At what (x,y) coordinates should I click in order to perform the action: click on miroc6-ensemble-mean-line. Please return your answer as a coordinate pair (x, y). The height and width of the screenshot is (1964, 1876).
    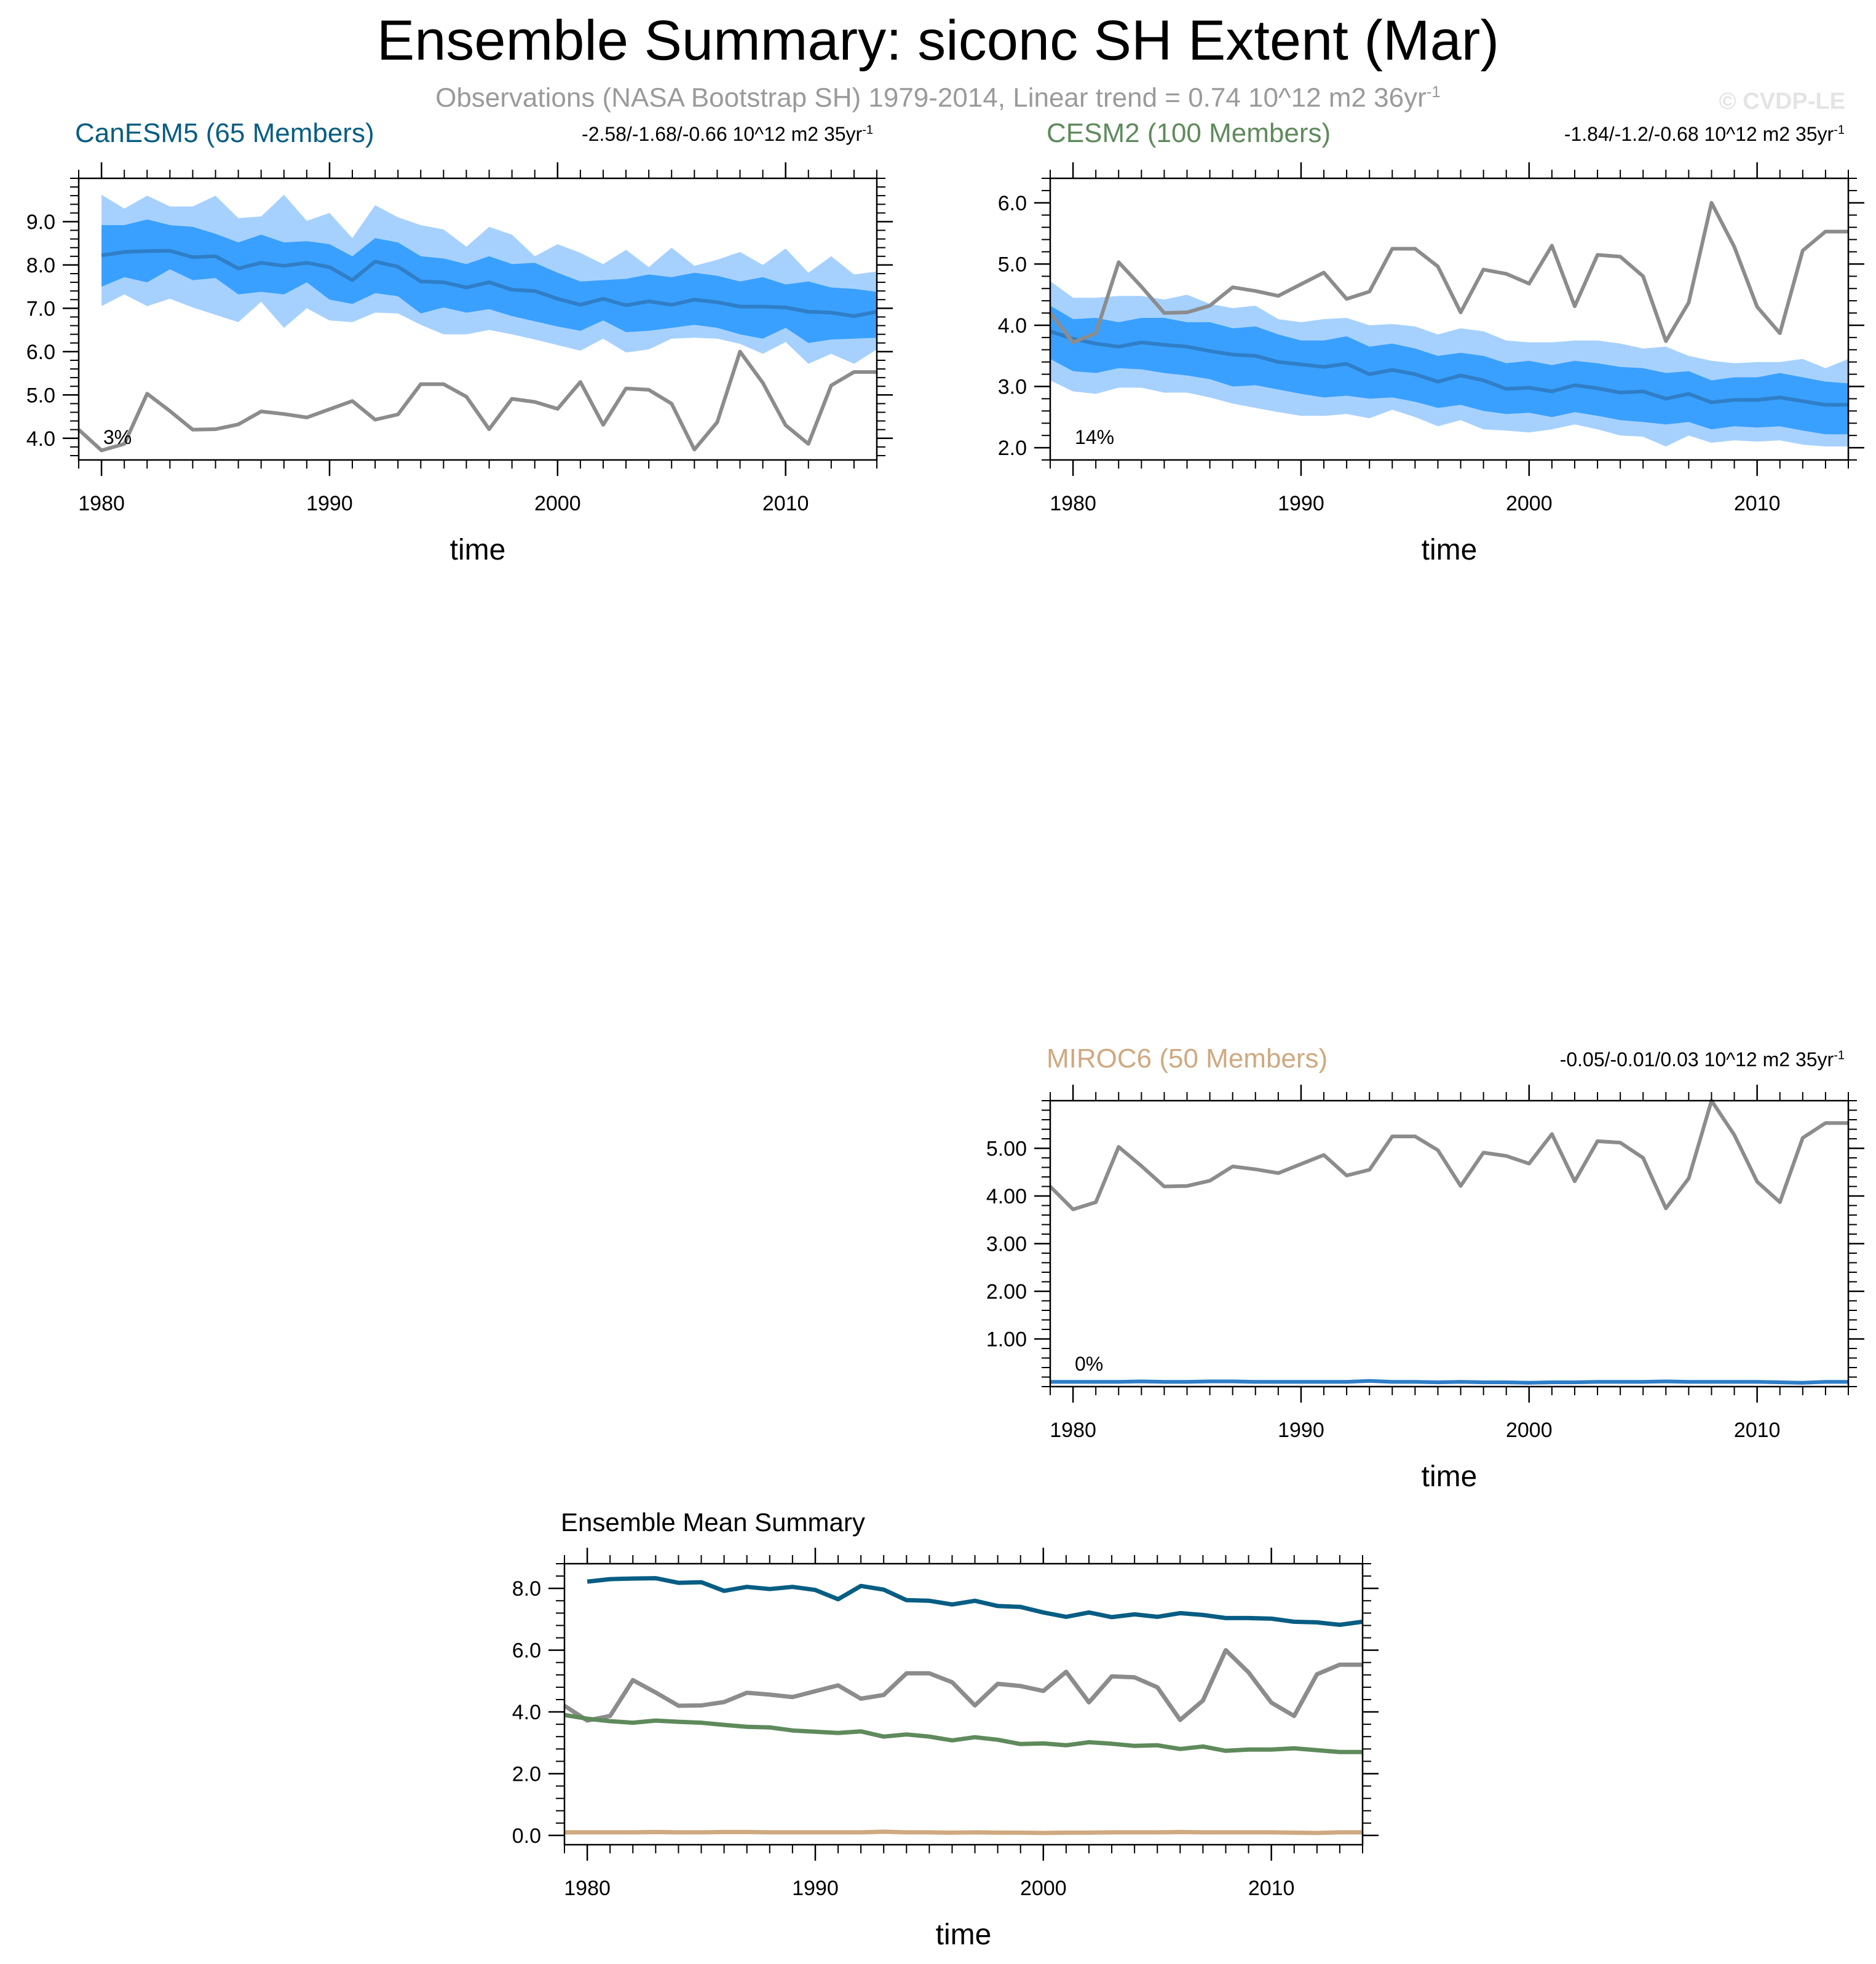
    Looking at the image, I should click on (1449, 1382).